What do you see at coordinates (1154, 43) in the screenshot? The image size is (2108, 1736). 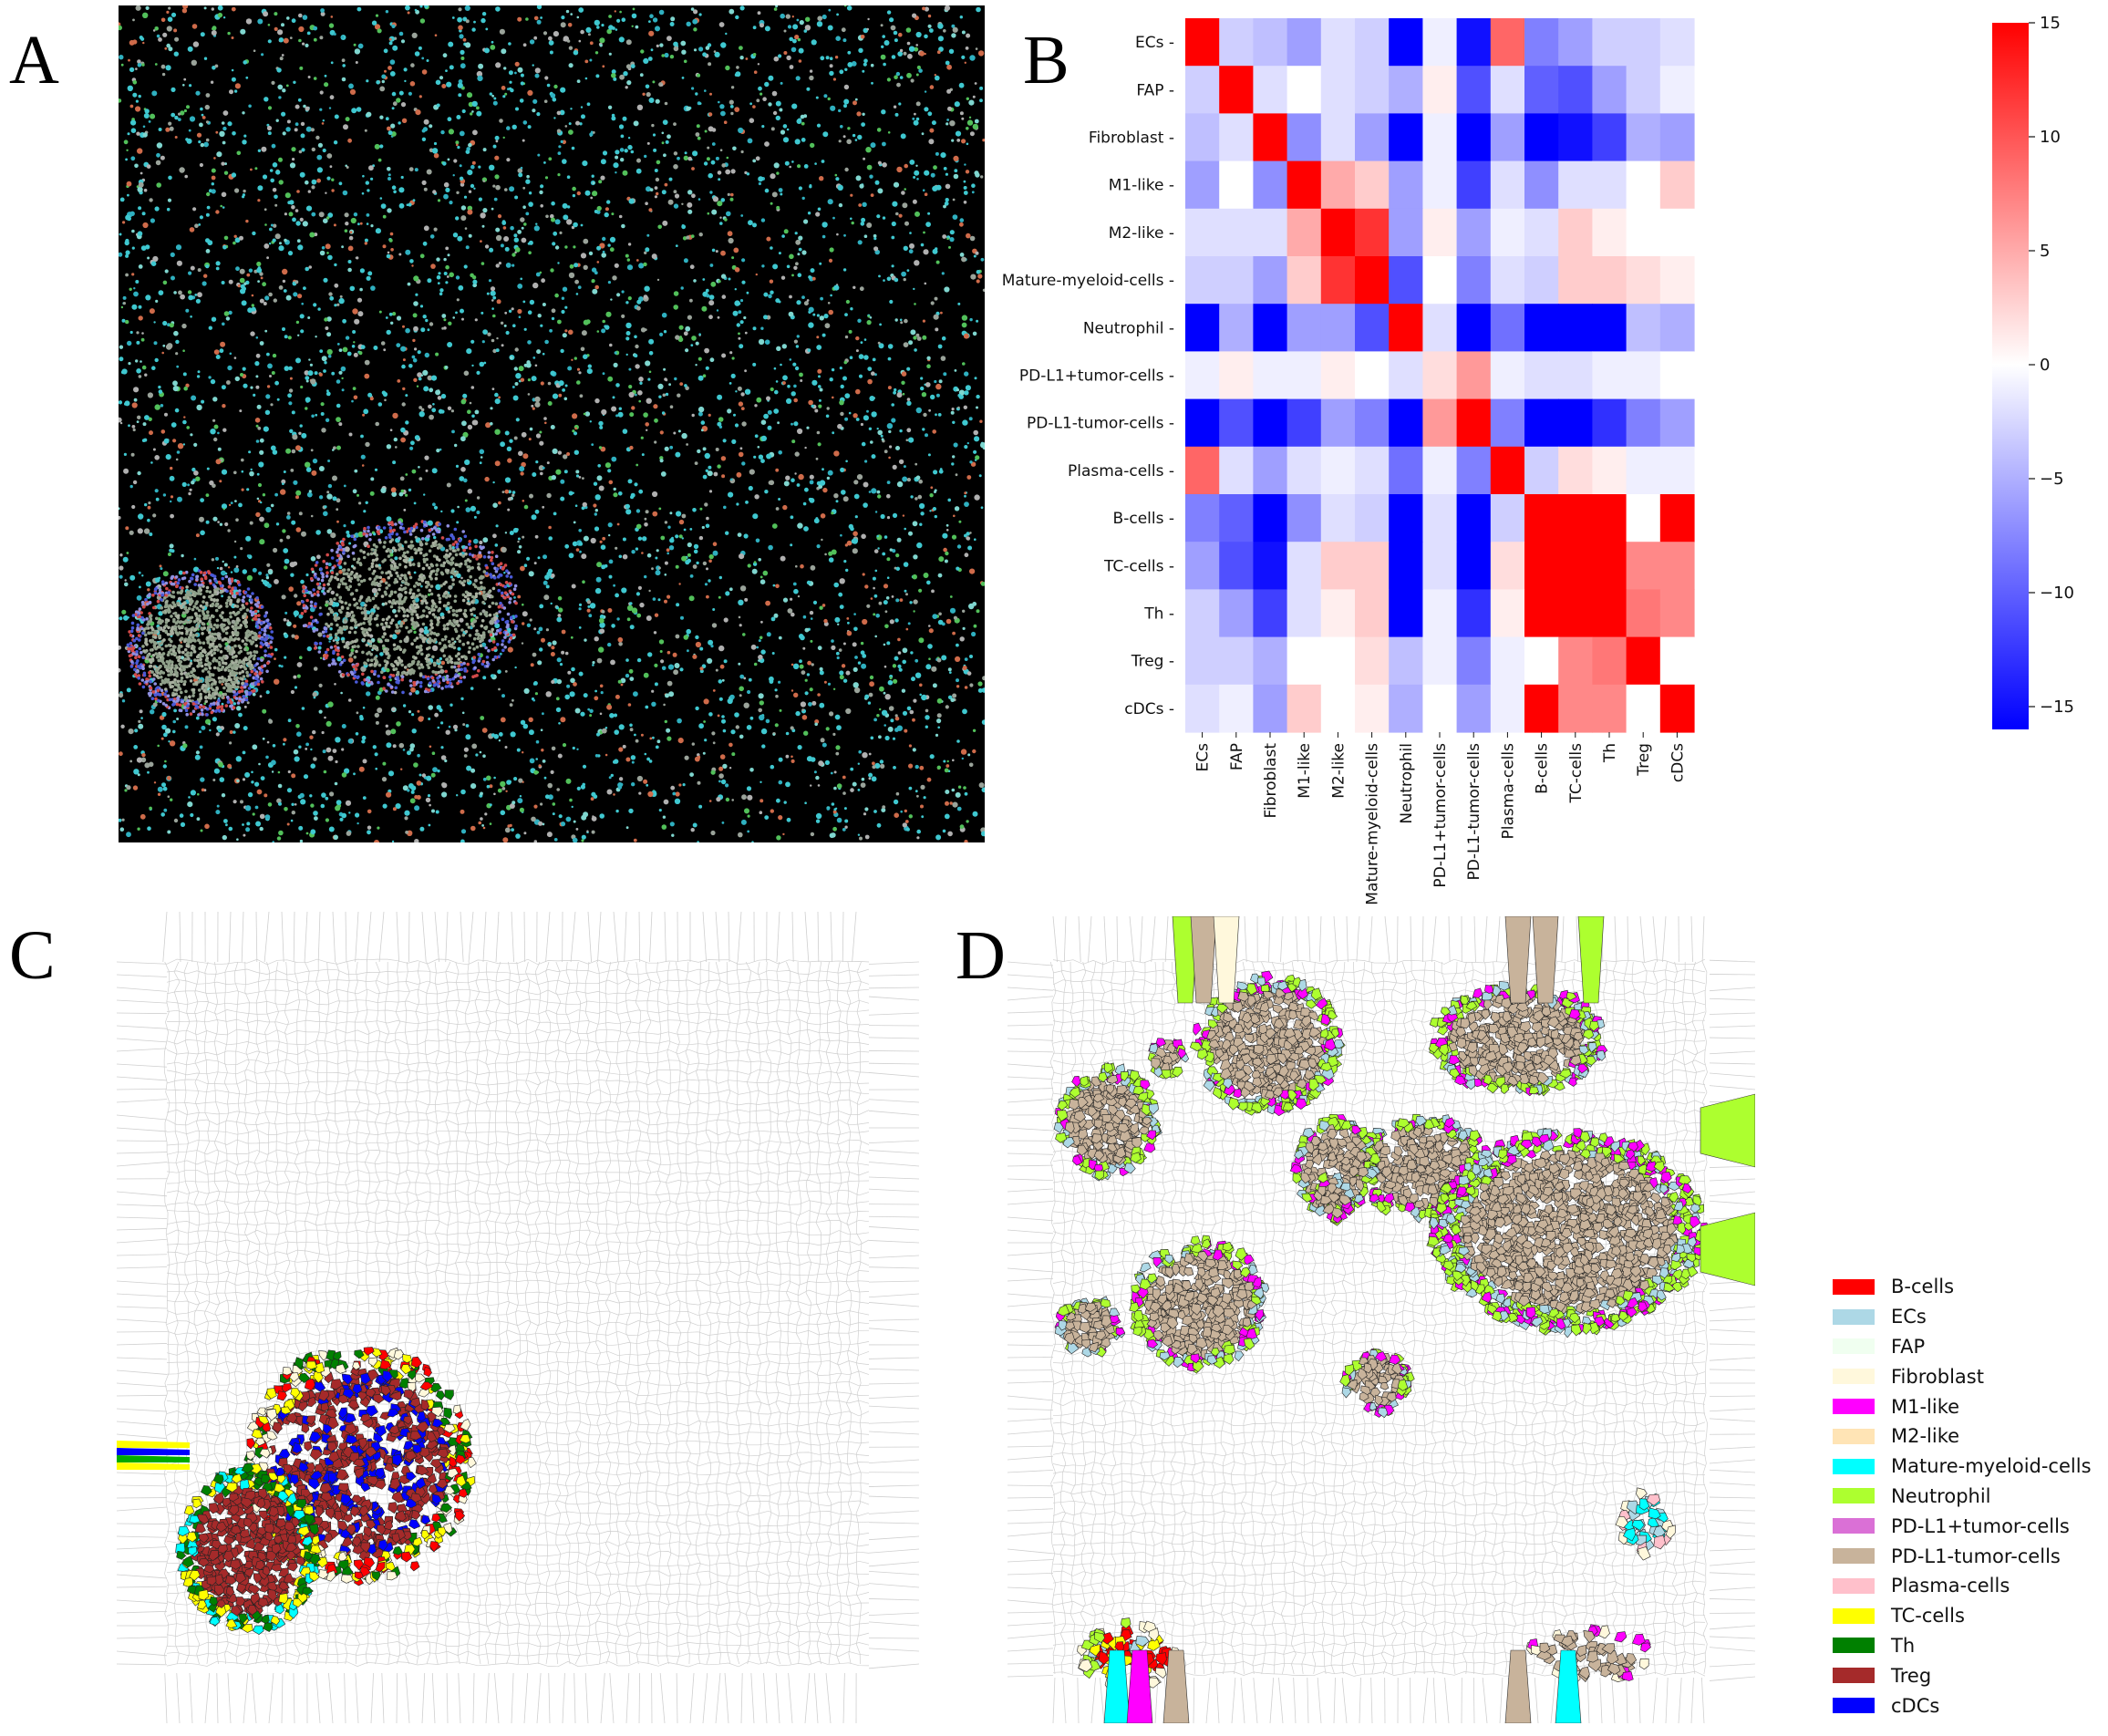 I see `row-tick-label: ECs -` at bounding box center [1154, 43].